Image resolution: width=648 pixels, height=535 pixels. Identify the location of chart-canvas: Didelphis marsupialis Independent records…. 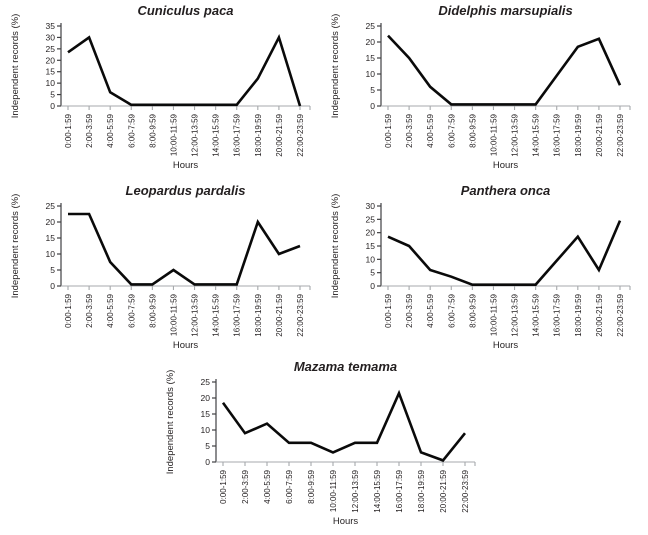
(480, 87).